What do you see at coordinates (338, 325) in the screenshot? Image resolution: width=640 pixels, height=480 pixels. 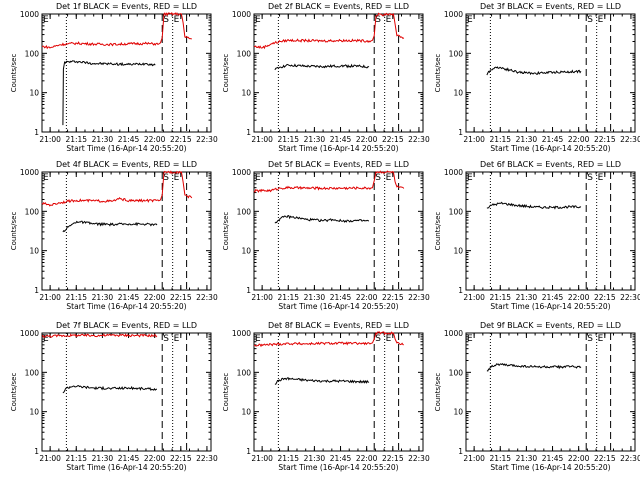 I see `chart-title: Det 8f BLACK = Events, RED = LLD` at bounding box center [338, 325].